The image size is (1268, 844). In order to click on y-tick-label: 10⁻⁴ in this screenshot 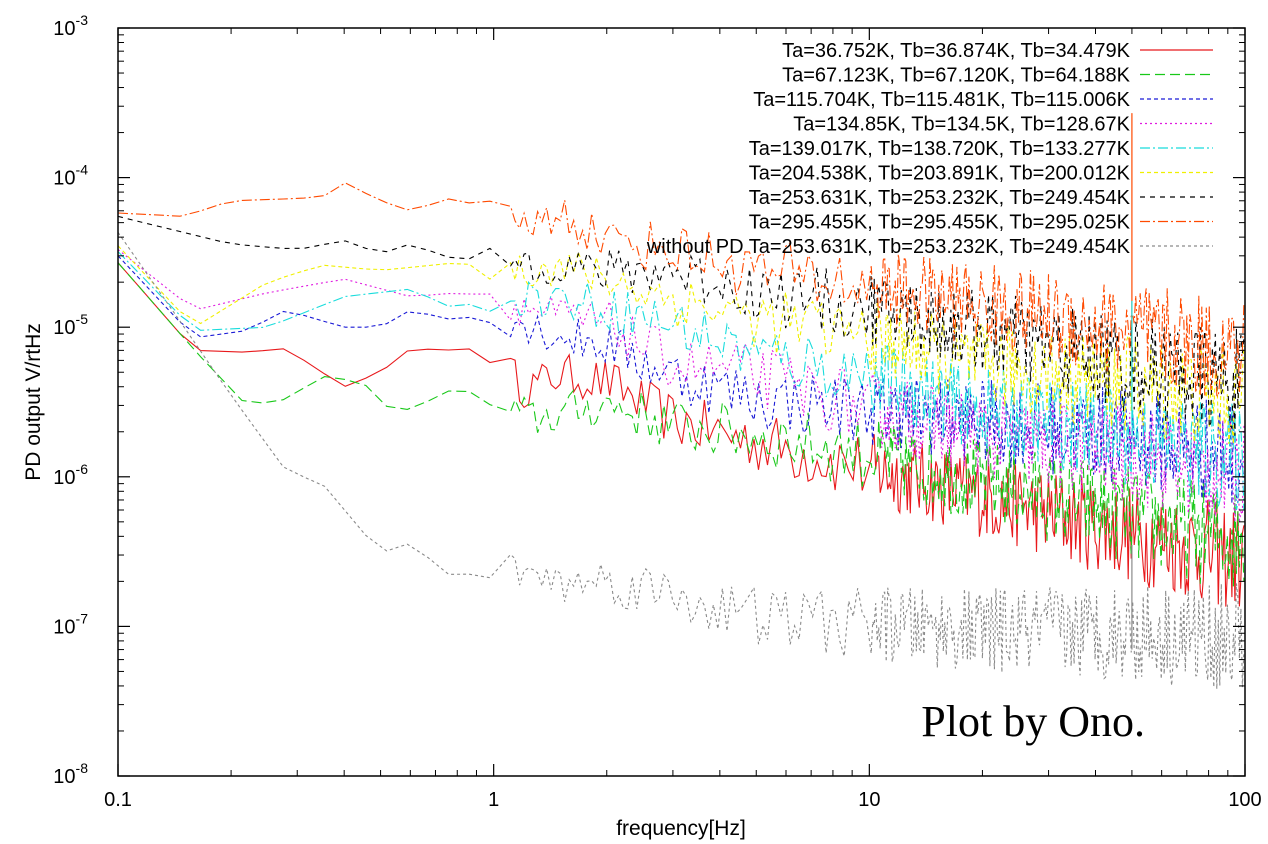, I will do `click(70, 176)`.